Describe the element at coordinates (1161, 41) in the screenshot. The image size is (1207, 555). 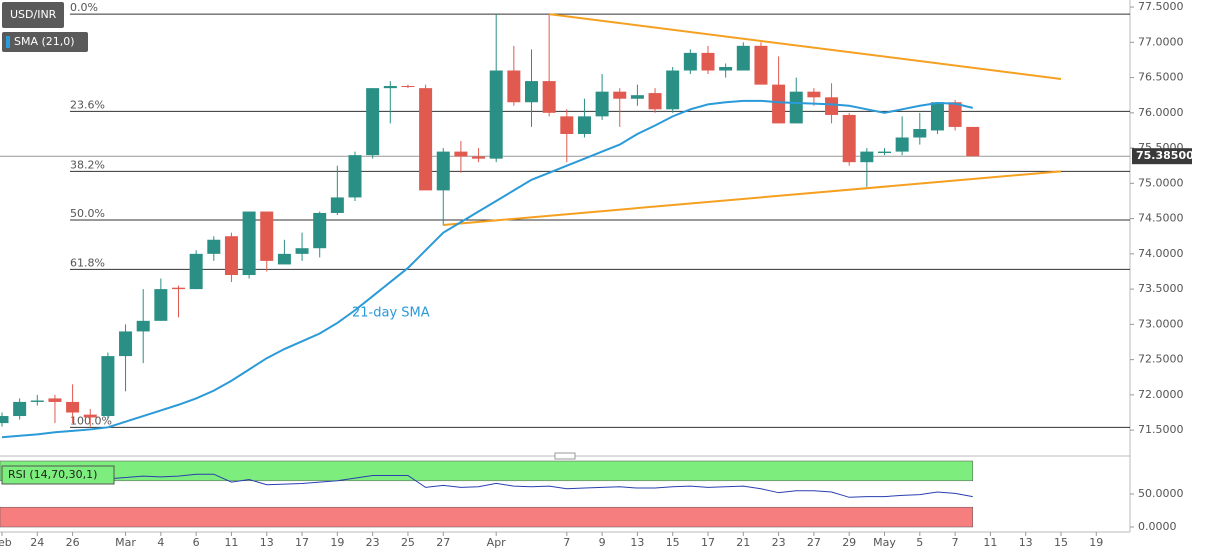
I see `y-tick-label: 77.0000` at that location.